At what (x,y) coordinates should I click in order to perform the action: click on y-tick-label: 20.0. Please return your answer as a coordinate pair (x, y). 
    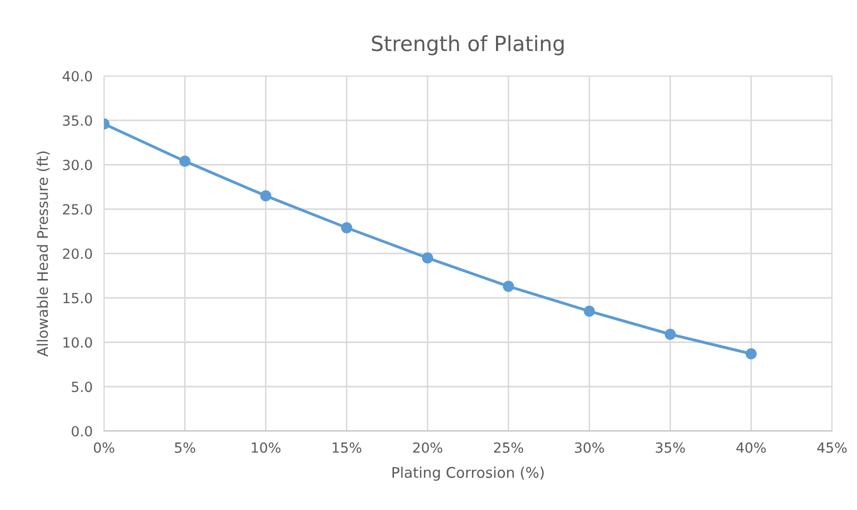
    Looking at the image, I should click on (77, 253).